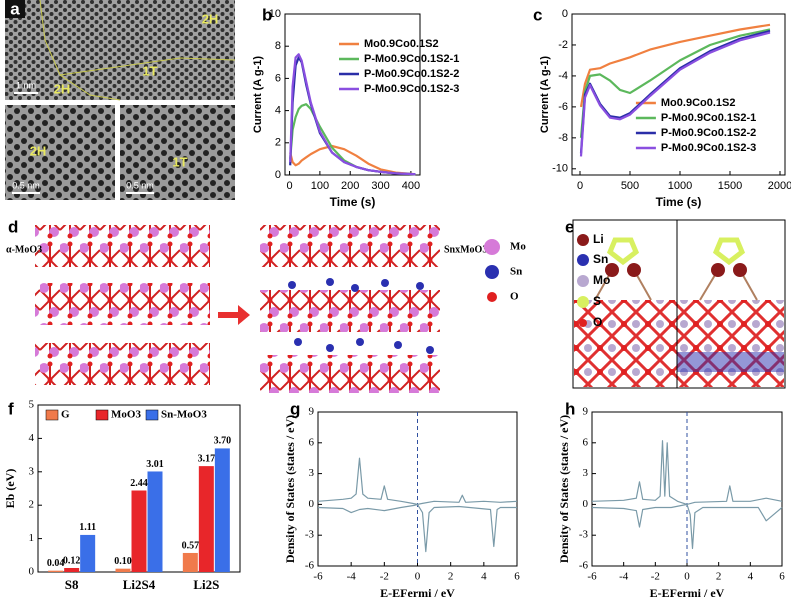 The width and height of the screenshot is (791, 606). I want to click on legend-label: Sn-MoO3, so click(184, 415).